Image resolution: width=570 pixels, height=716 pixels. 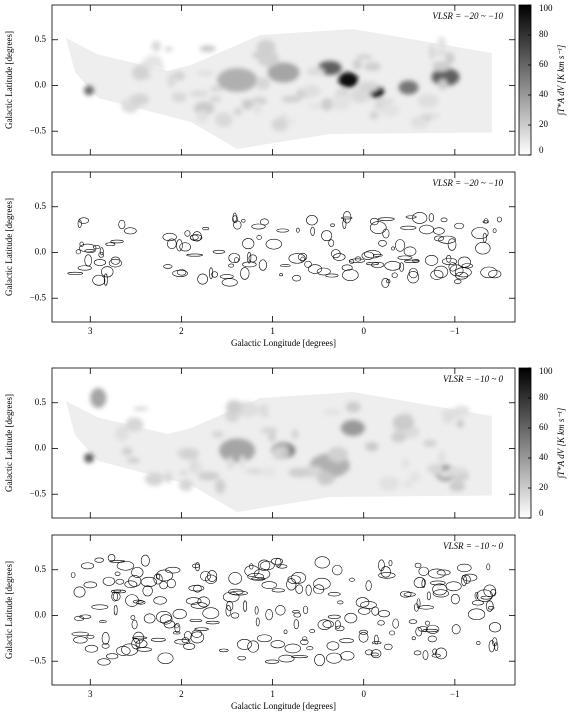 What do you see at coordinates (467, 183) in the screenshot?
I see `annotation: VLSR = −20 ~ −10` at bounding box center [467, 183].